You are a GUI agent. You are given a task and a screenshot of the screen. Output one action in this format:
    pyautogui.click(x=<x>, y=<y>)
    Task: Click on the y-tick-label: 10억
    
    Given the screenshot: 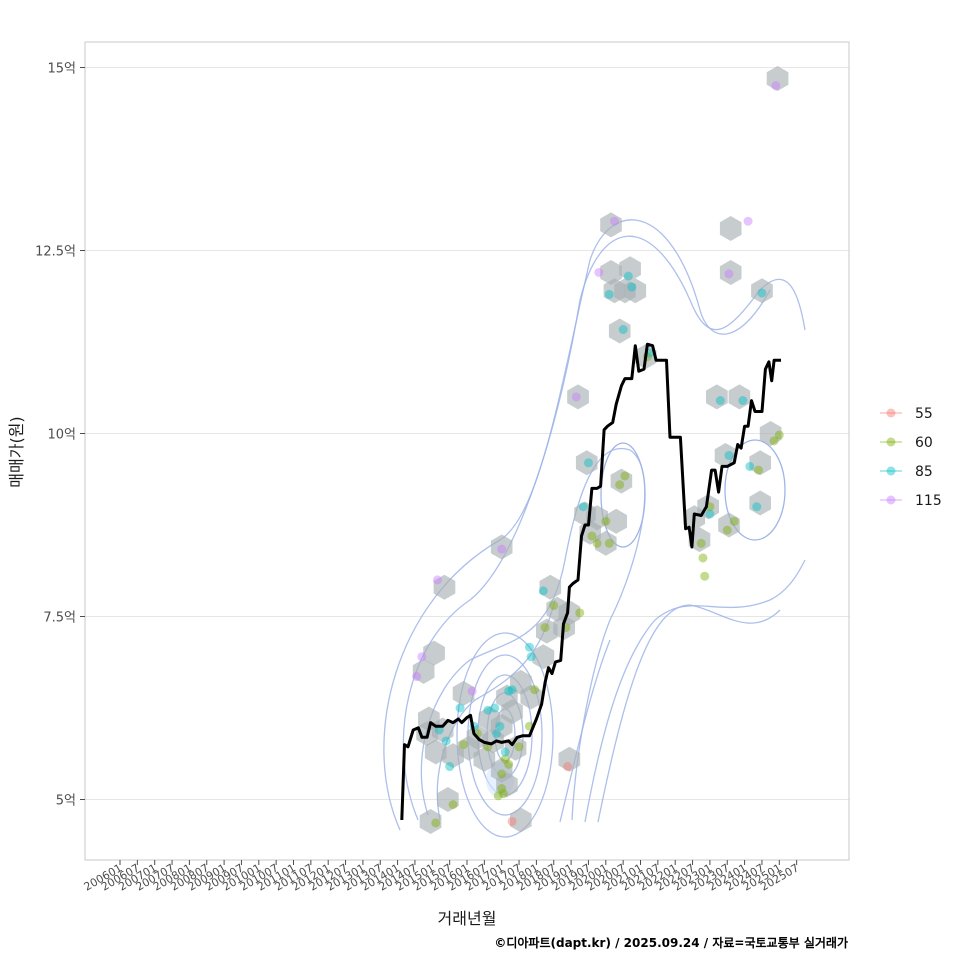 What is the action you would take?
    pyautogui.click(x=61, y=435)
    